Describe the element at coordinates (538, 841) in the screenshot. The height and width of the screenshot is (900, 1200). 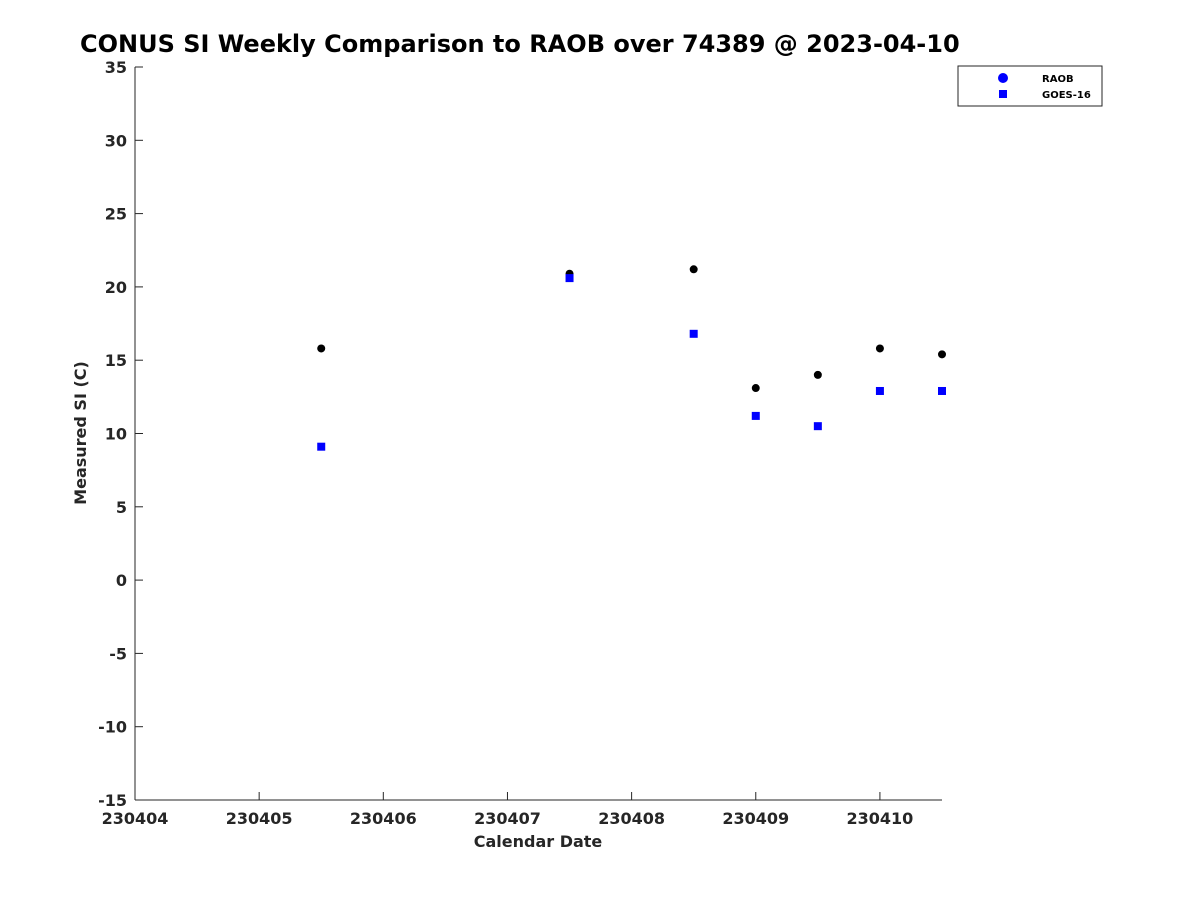
I see `x-axis-label: Calendar Date` at that location.